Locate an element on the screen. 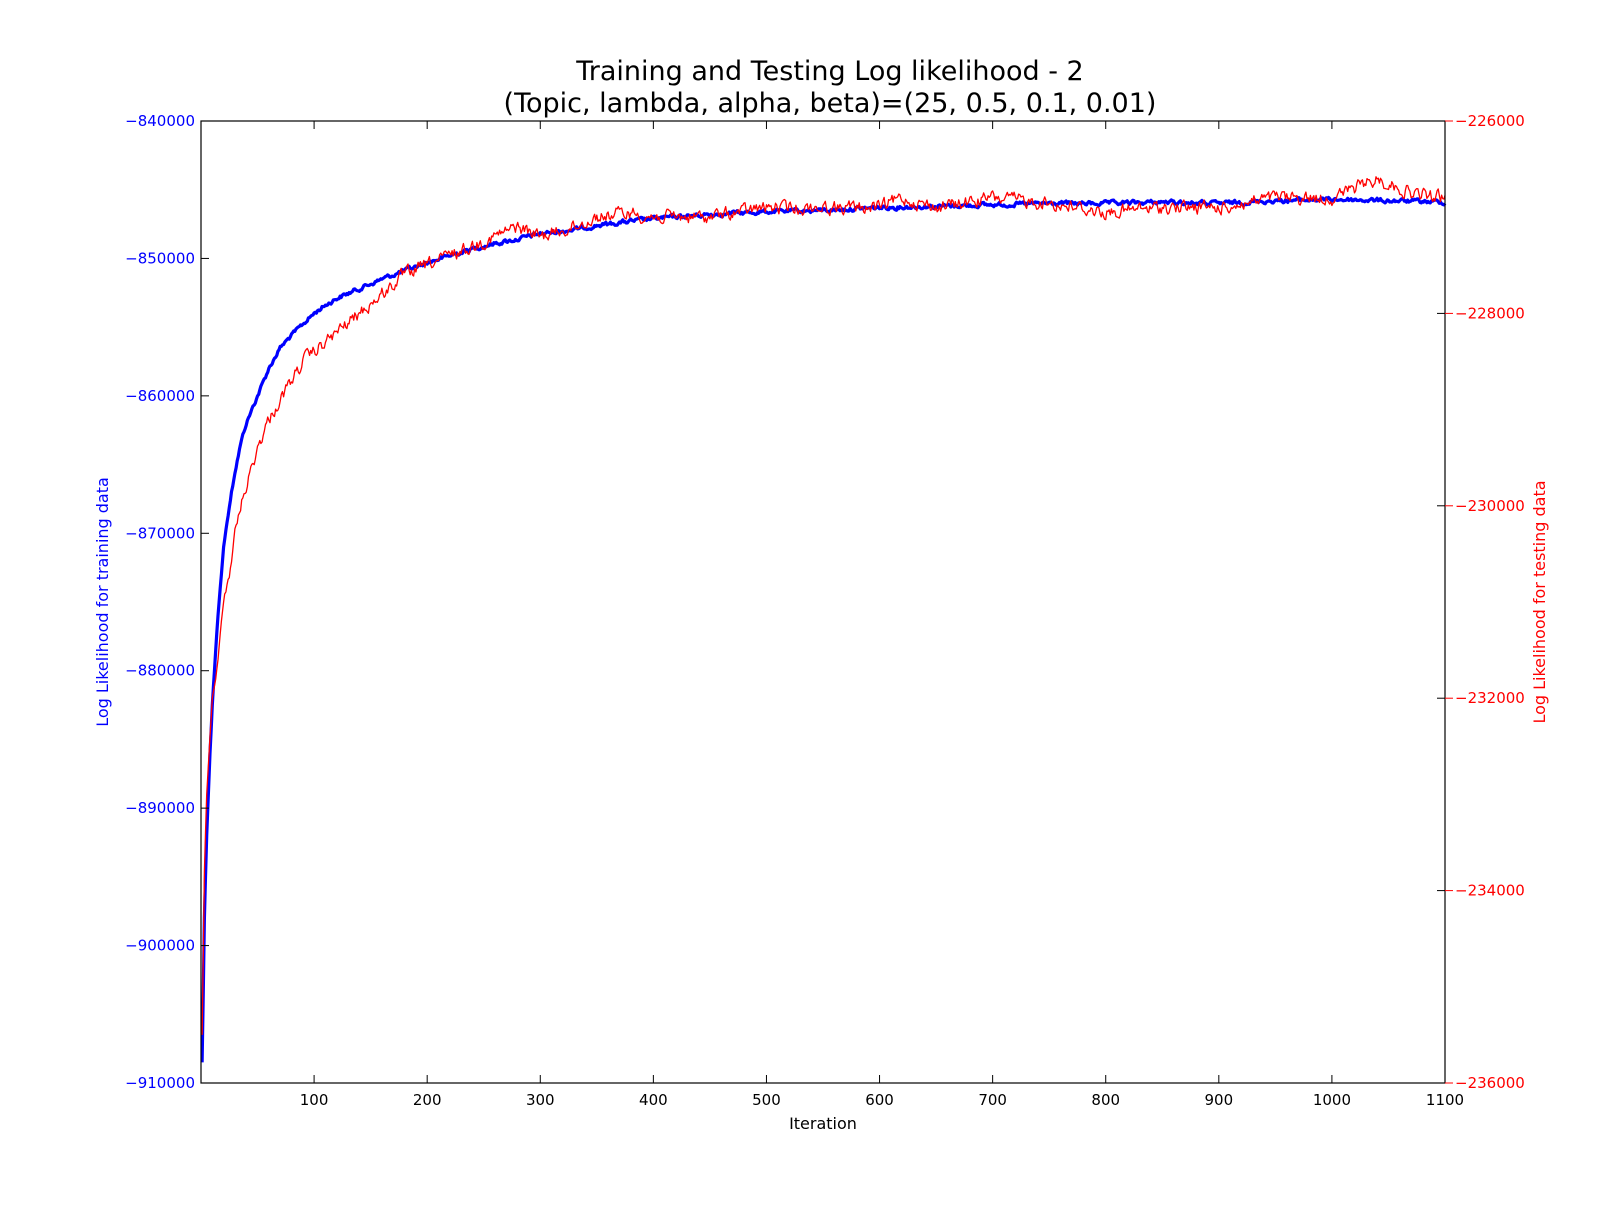 The width and height of the screenshot is (1600, 1205). x-tick-label: 500 is located at coordinates (766, 1100).